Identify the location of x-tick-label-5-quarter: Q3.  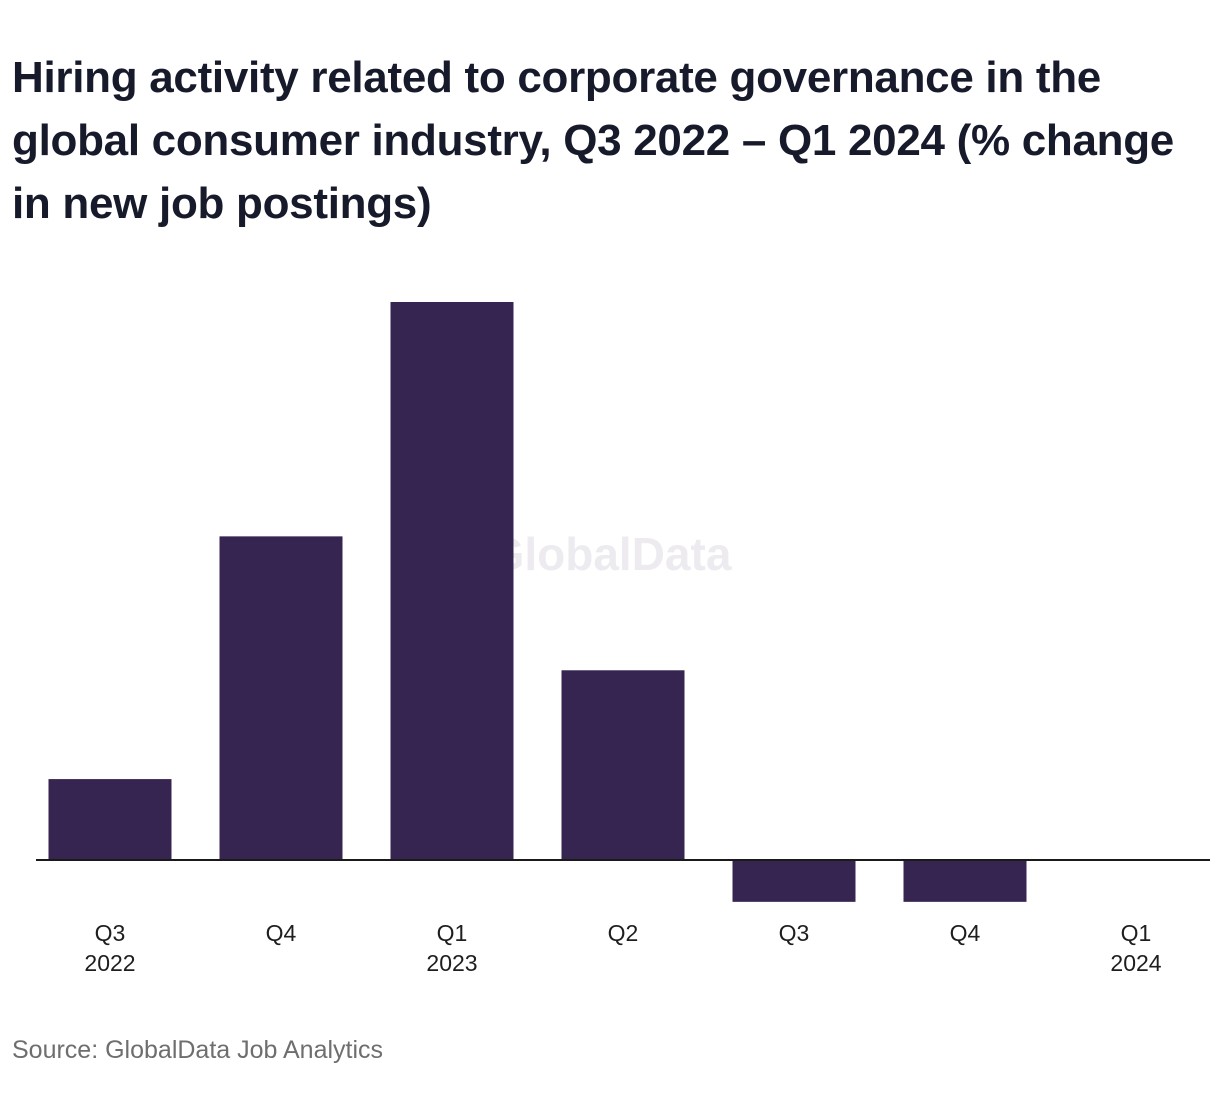
(794, 933).